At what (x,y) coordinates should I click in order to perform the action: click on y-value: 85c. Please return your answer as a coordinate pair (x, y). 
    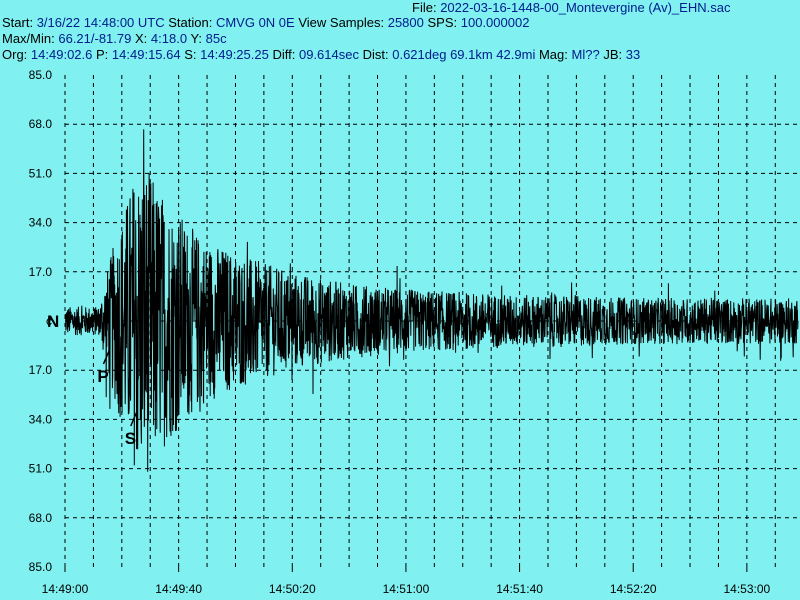
    Looking at the image, I should click on (216, 38).